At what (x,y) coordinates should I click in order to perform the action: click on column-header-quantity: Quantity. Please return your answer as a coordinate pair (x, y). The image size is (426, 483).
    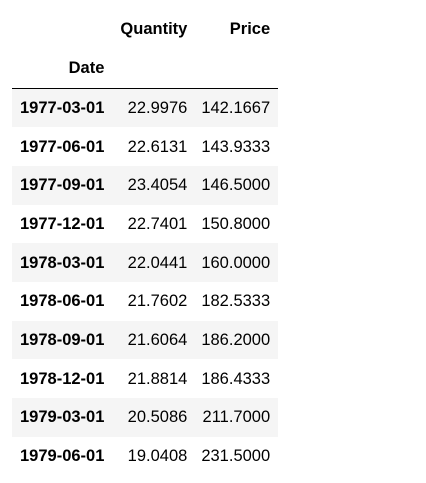
    Looking at the image, I should click on (154, 29).